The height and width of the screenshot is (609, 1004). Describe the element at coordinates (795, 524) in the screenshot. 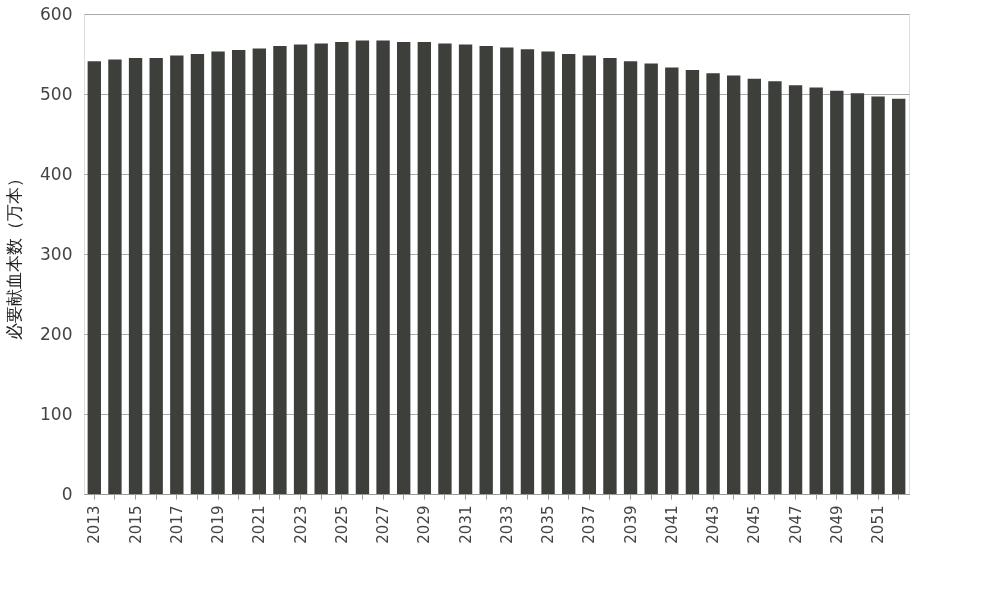

I see `x-tick-label: 2047` at that location.